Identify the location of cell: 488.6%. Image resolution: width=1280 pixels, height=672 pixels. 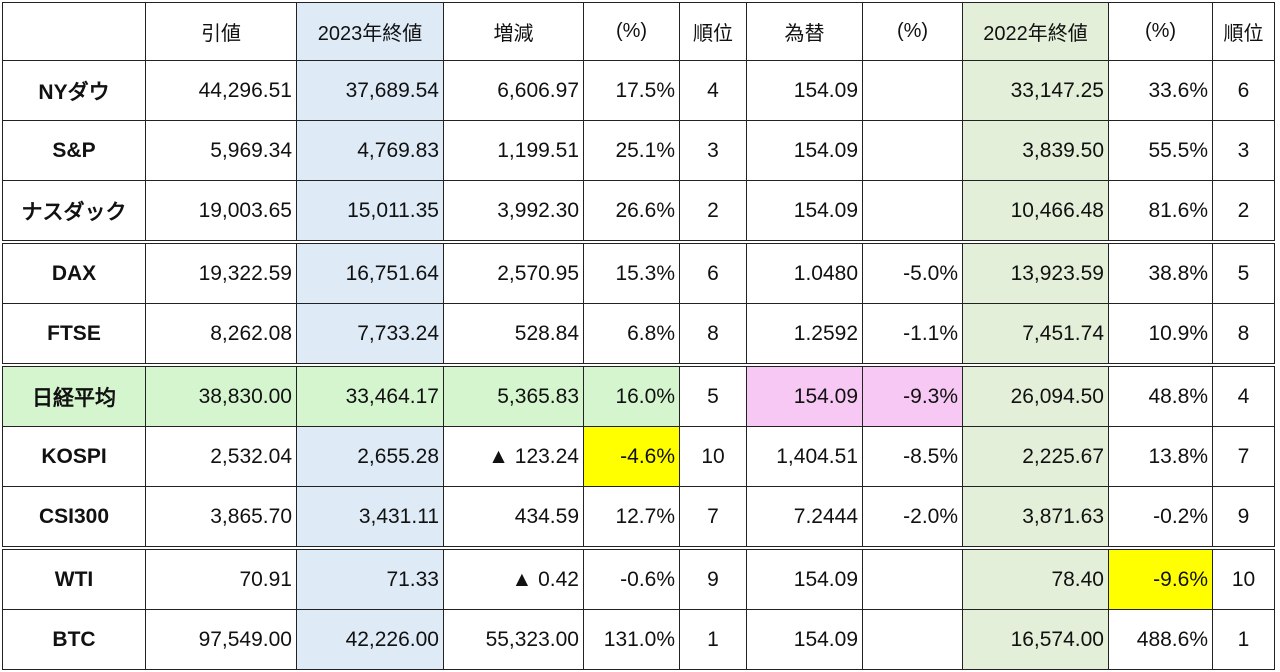
(1160, 639).